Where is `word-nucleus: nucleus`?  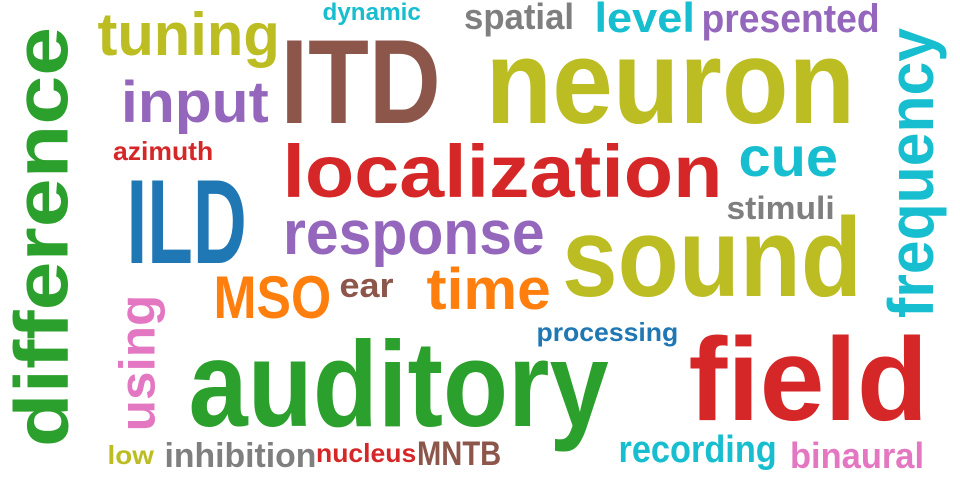
word-nucleus: nucleus is located at coordinates (366, 453).